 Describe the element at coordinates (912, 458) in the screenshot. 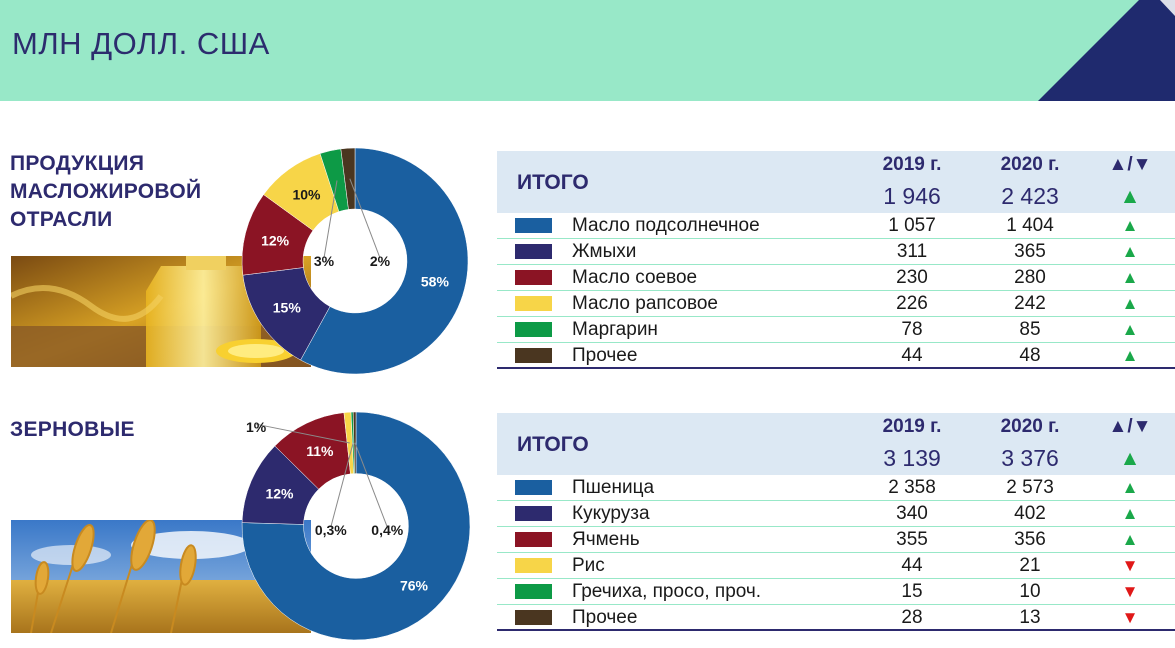

I see `total-2019: 3 139` at that location.